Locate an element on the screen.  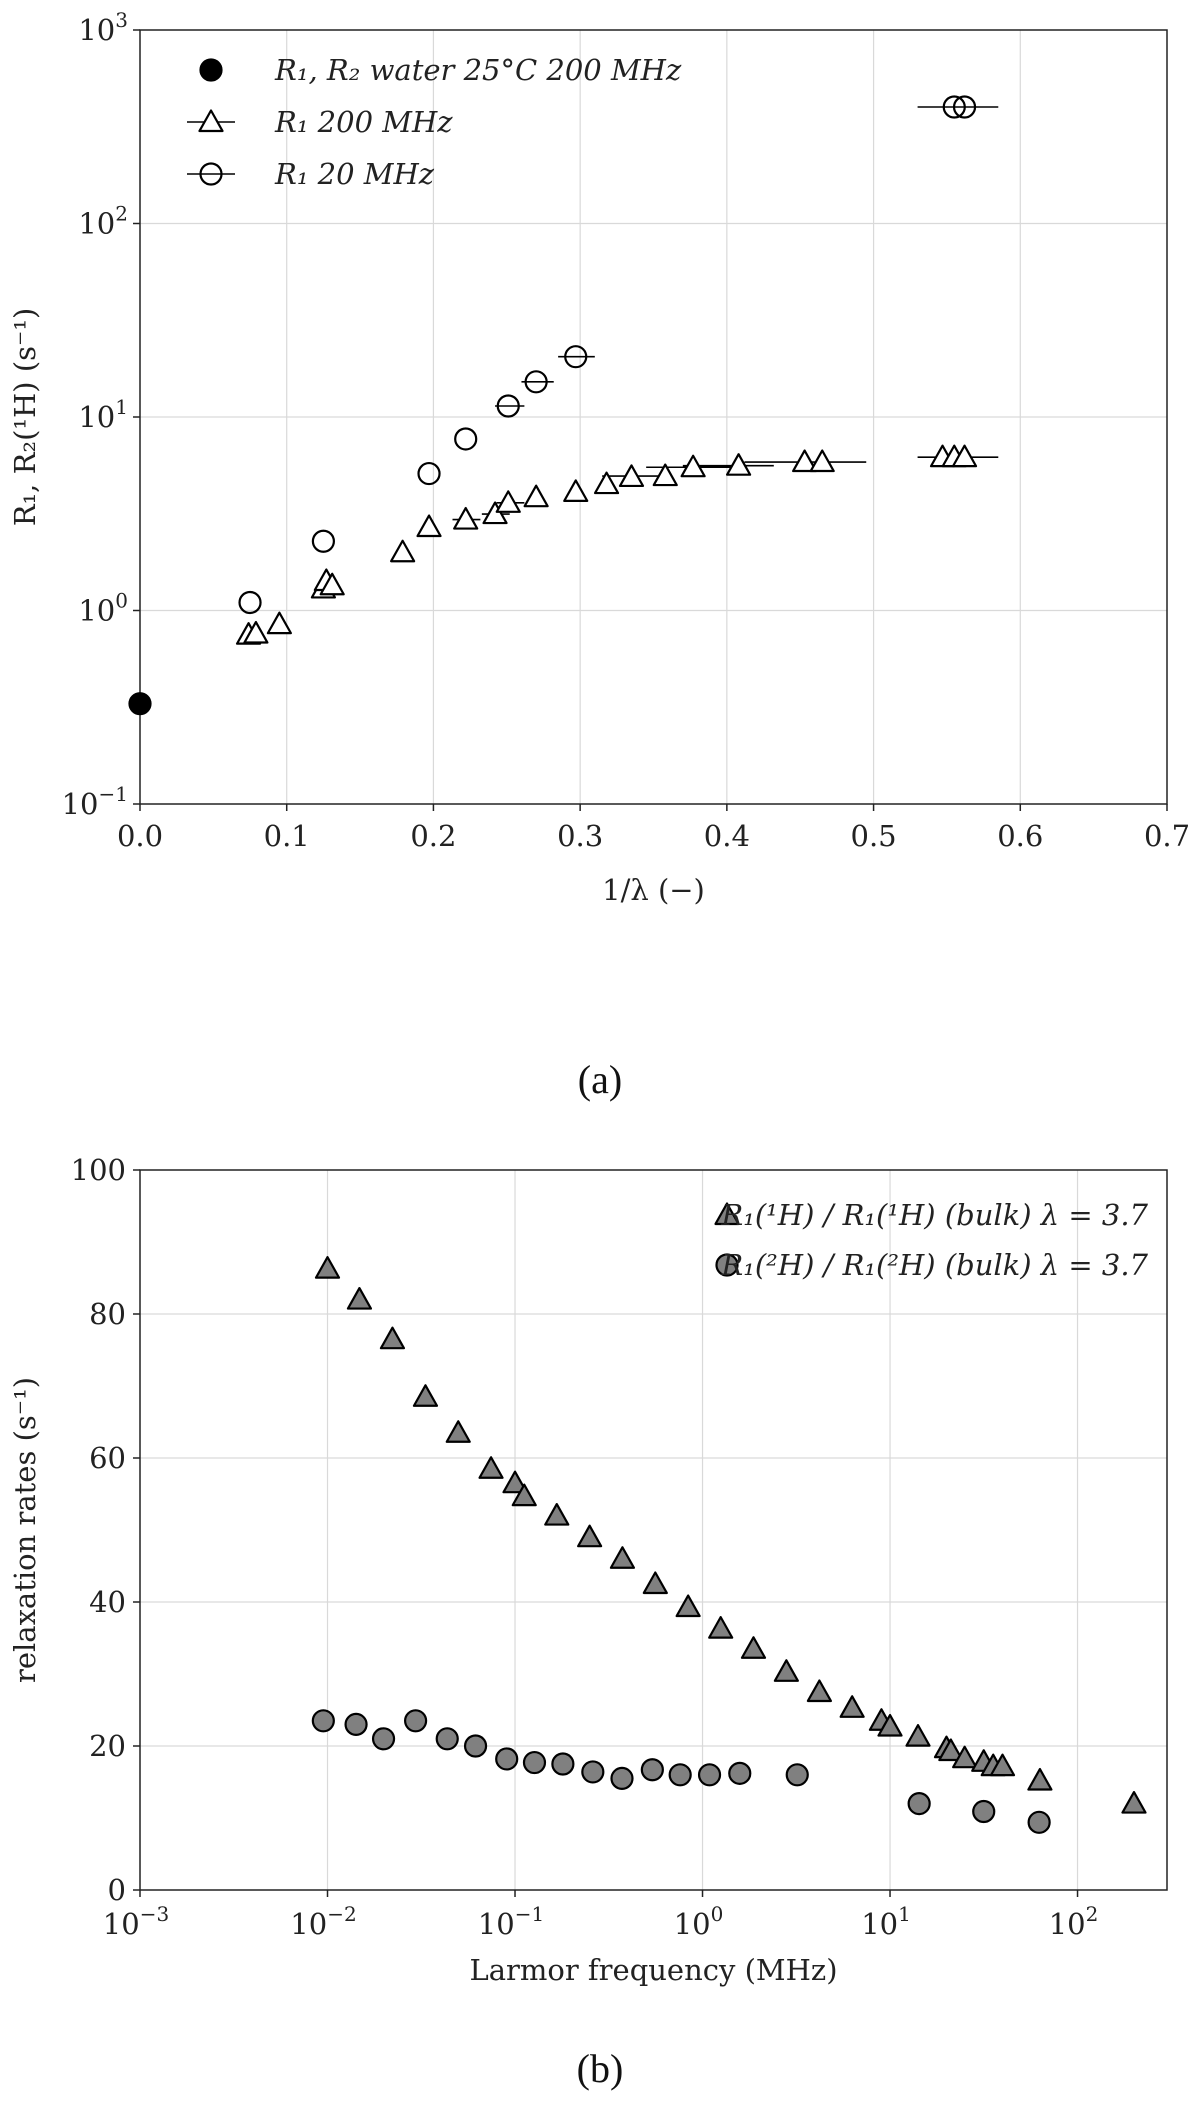
x-tick-label: 0.0 is located at coordinates (140, 836).